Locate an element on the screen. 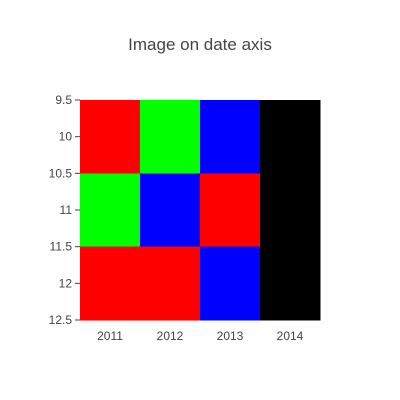 The width and height of the screenshot is (400, 400). y-tick-label: 11 is located at coordinates (66, 210).